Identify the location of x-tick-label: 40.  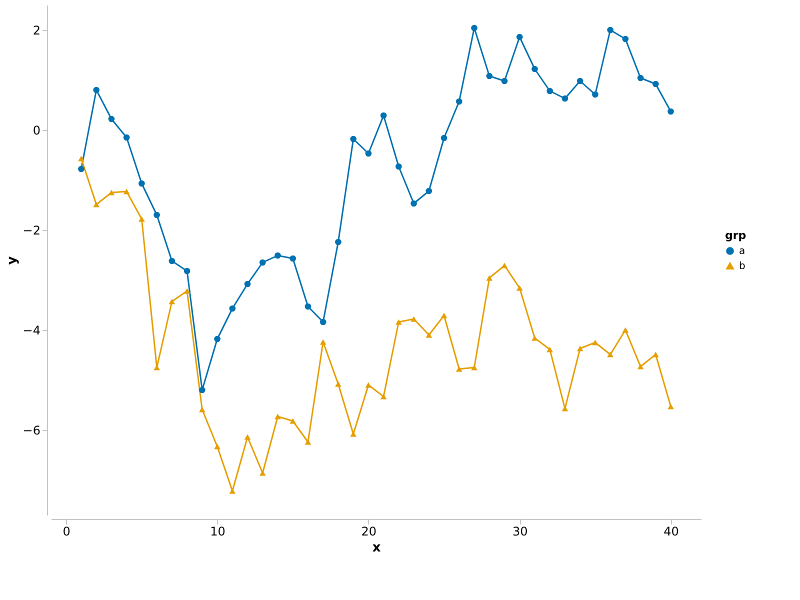
(671, 531).